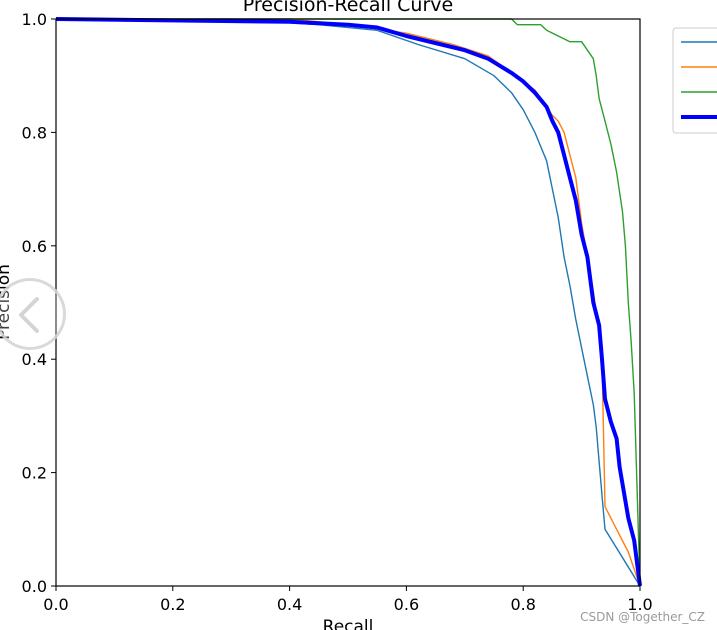 The image size is (717, 630). I want to click on chevron-left-icon, so click(29, 315).